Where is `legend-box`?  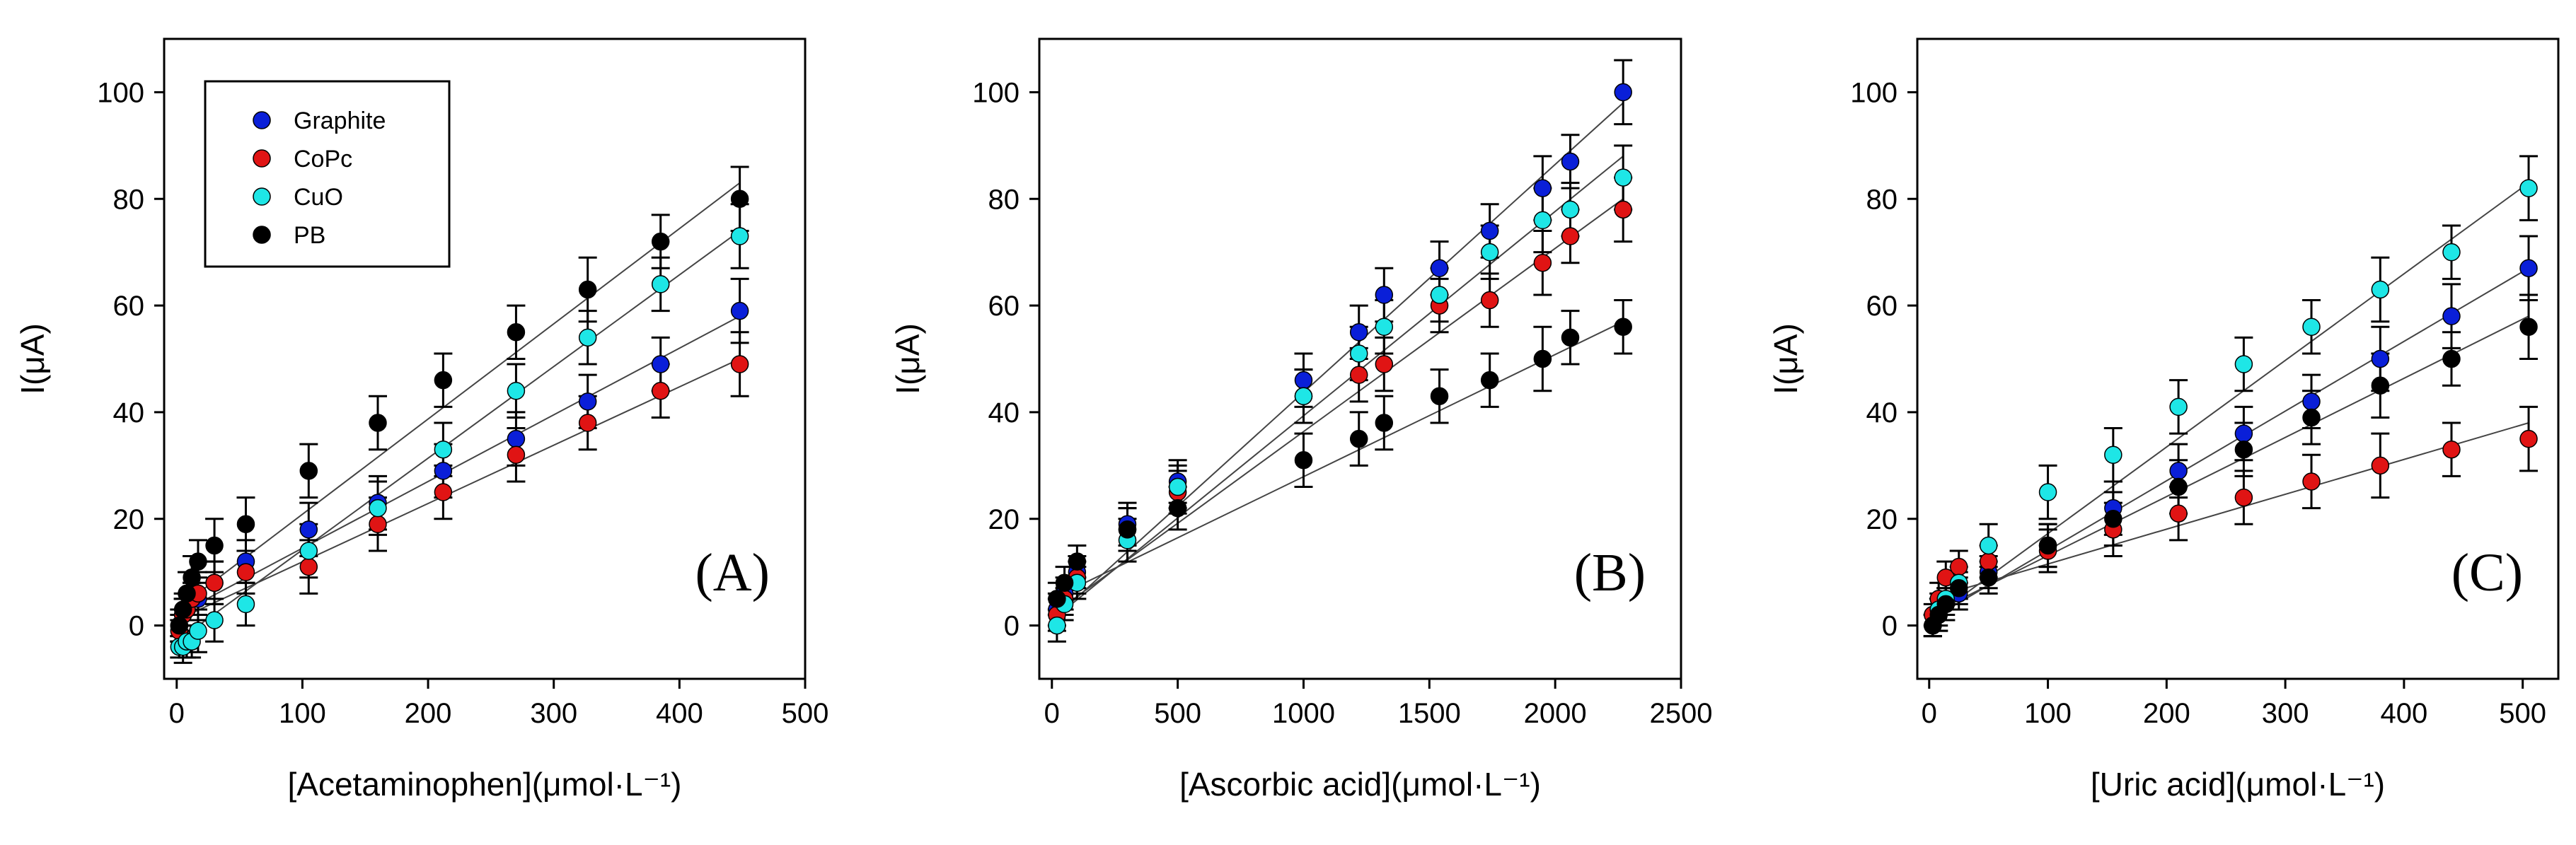 legend-box is located at coordinates (327, 174).